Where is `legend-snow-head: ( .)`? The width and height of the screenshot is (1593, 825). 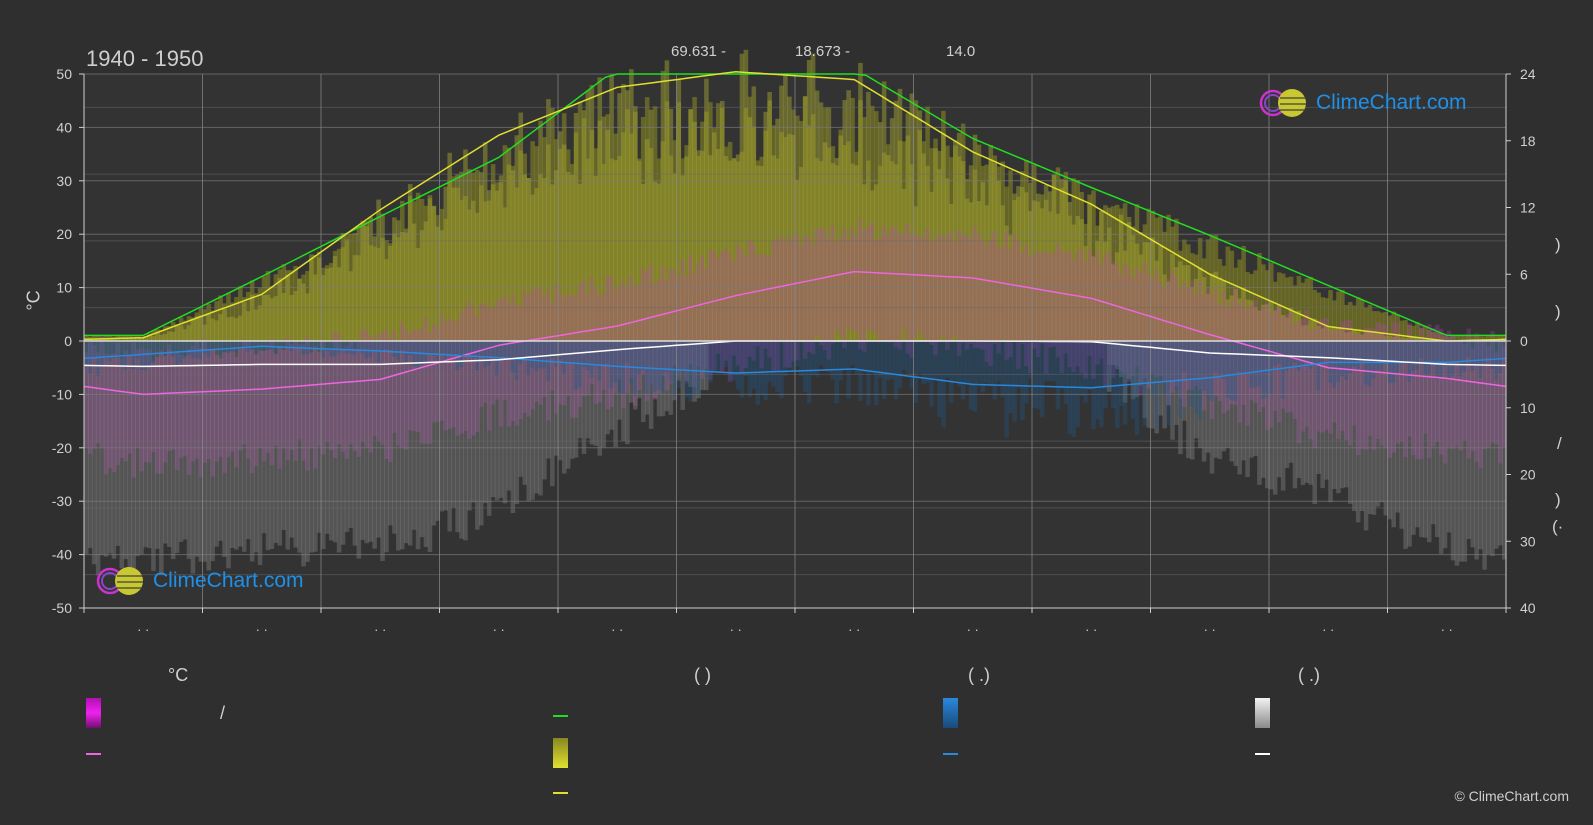
legend-snow-head: ( .) is located at coordinates (1309, 675).